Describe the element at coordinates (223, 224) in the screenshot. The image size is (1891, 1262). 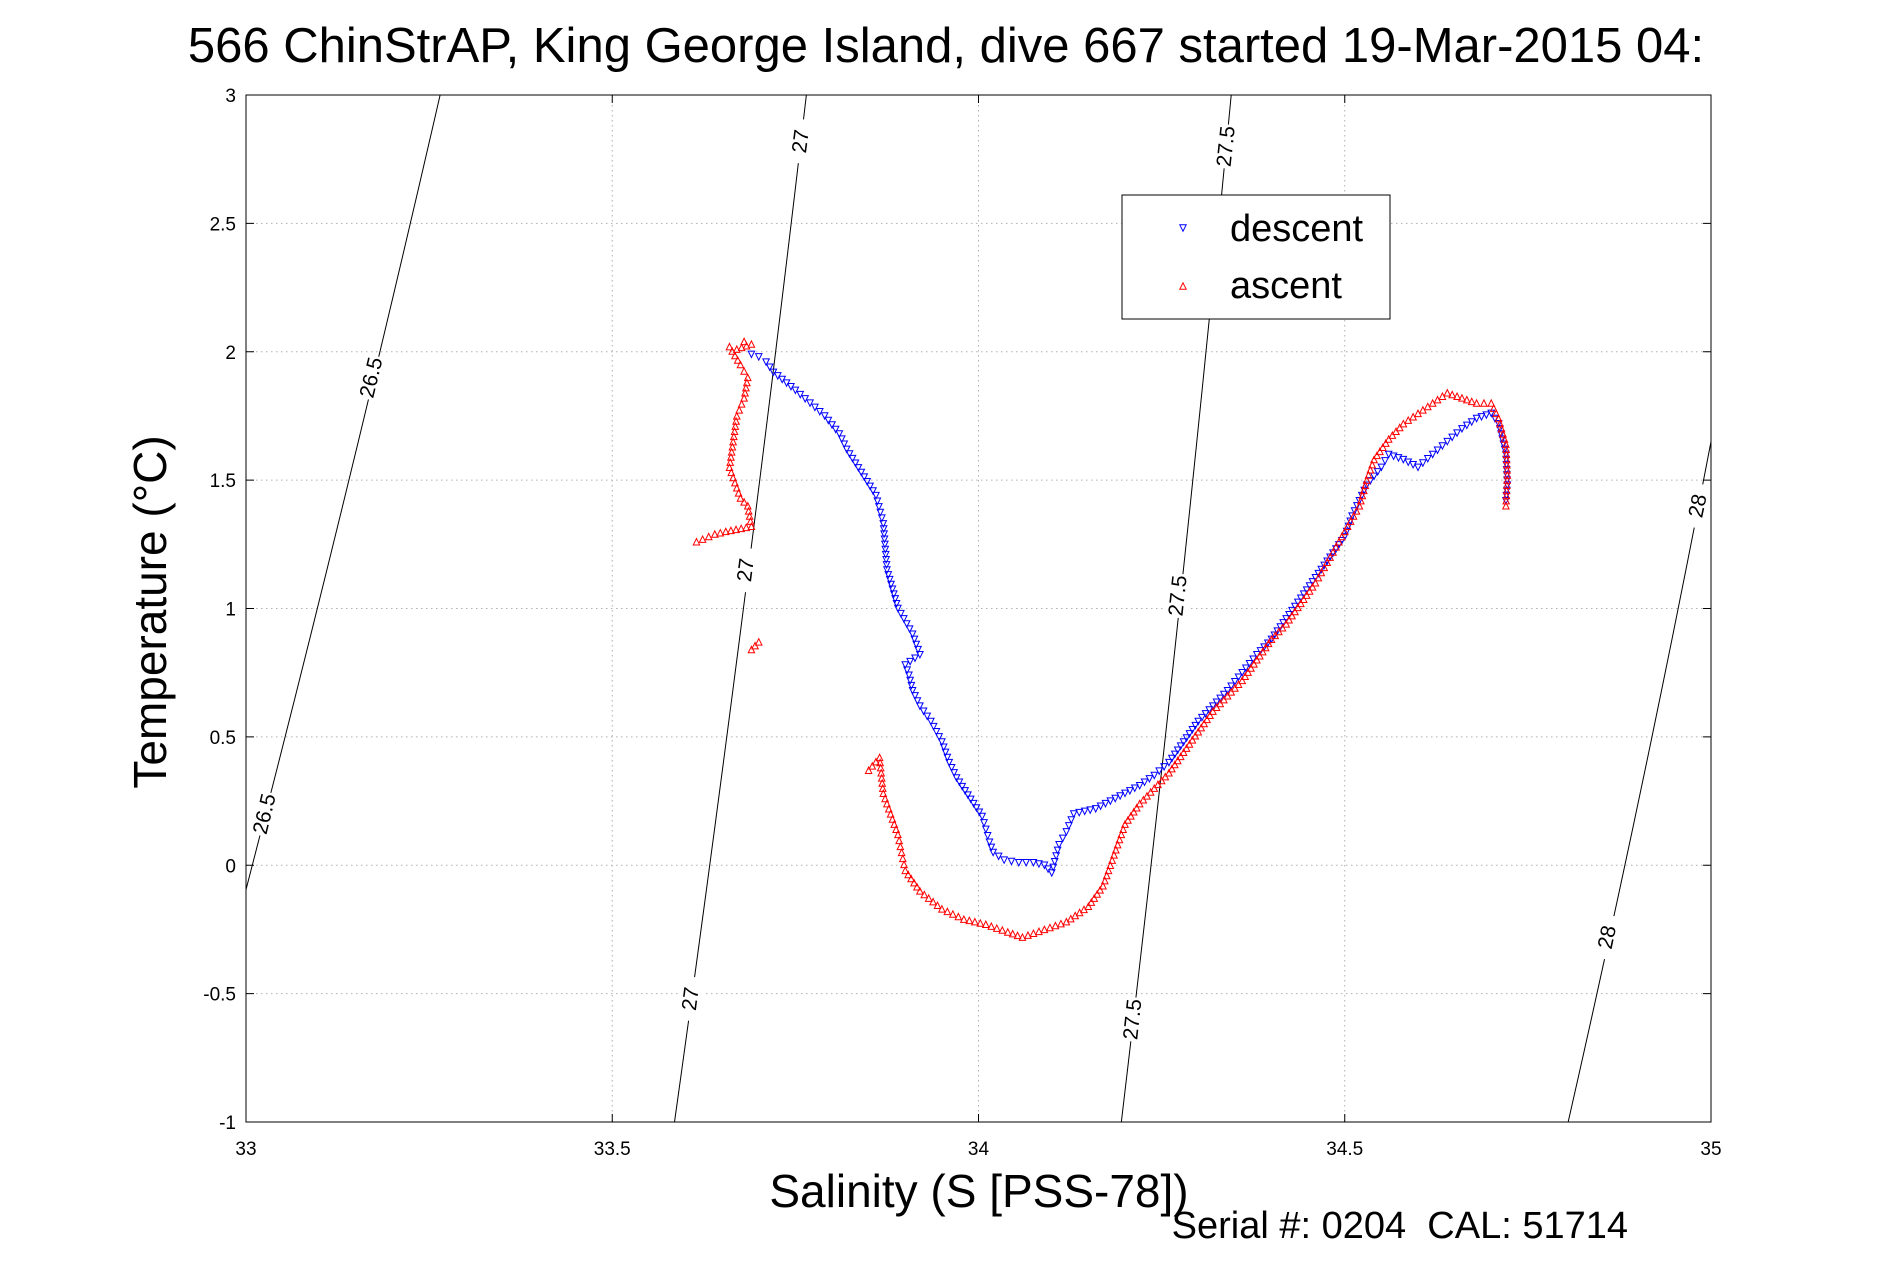
I see `y-tick-label: 2.5` at that location.